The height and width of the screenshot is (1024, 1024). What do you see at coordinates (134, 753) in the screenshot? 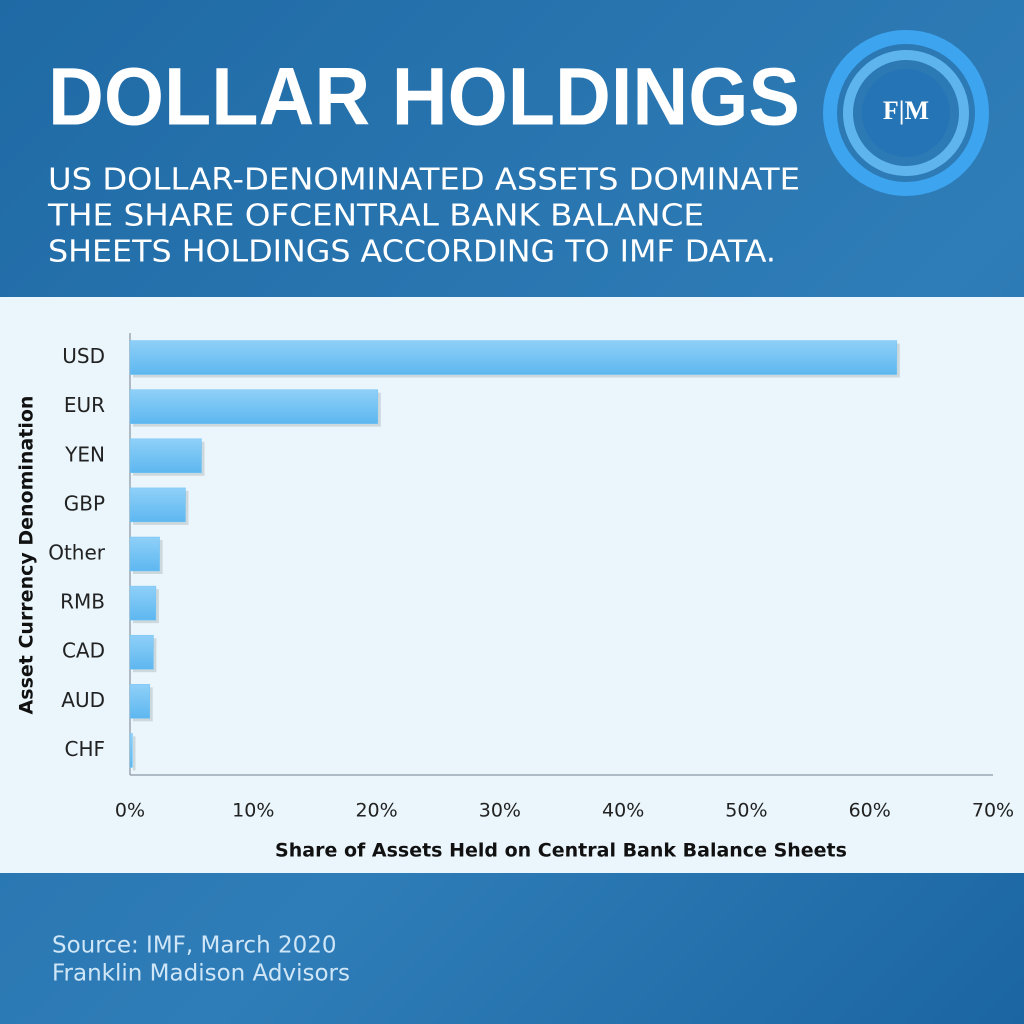
I see `bar-shadow` at bounding box center [134, 753].